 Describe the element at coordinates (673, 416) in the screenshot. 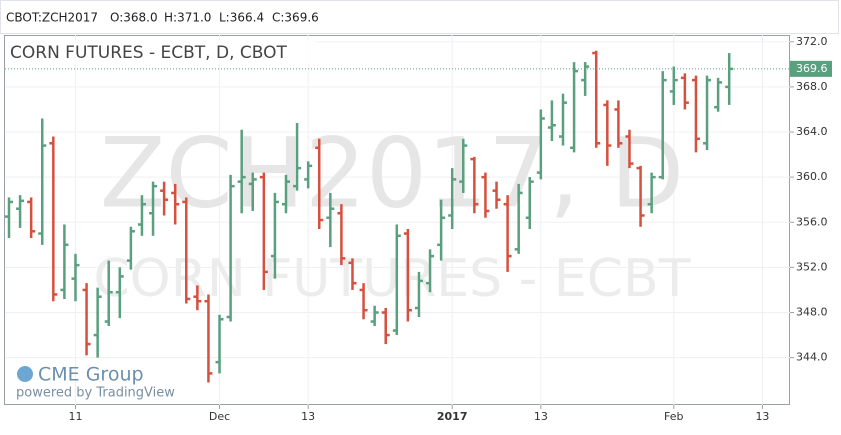

I see `x-tick-label: Feb` at that location.